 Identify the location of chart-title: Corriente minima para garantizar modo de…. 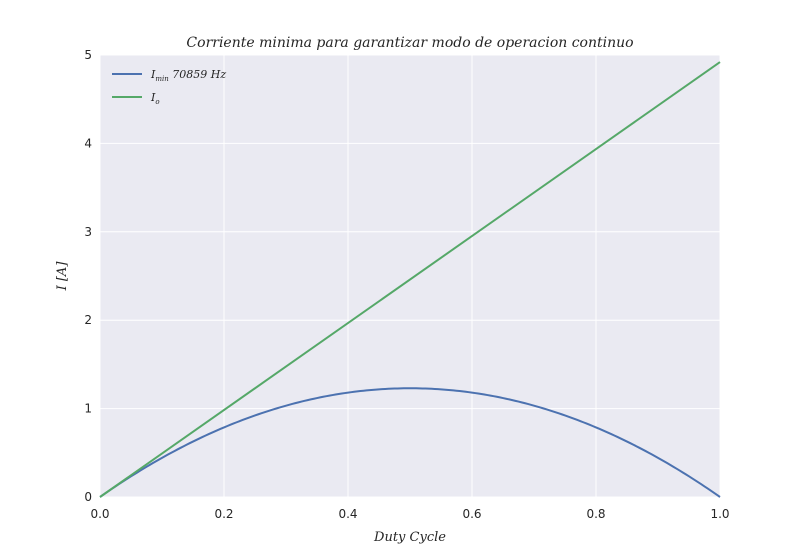
(409, 43).